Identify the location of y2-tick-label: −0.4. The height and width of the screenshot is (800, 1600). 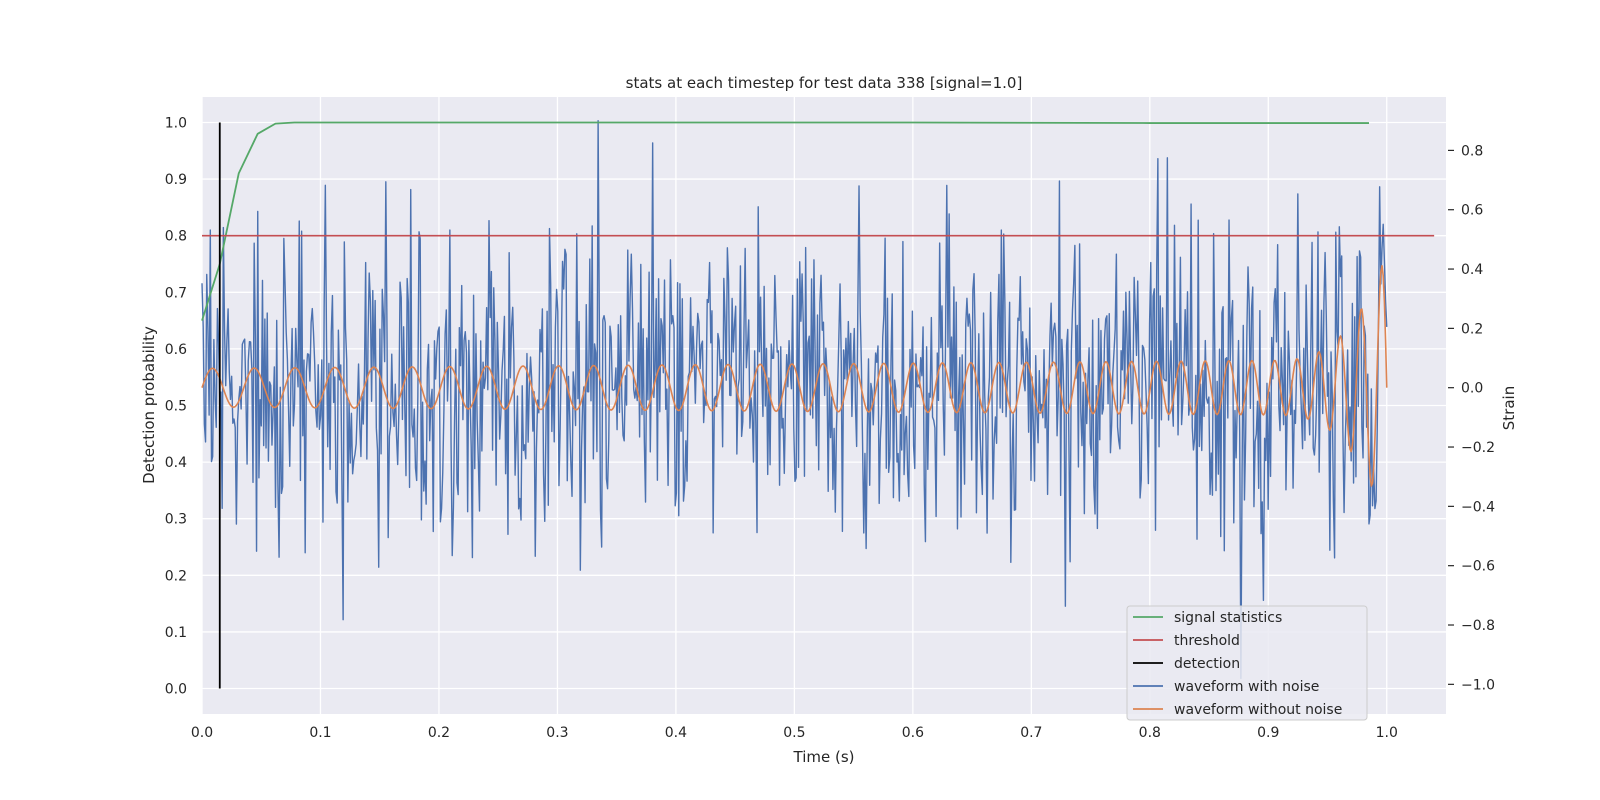
(1478, 507).